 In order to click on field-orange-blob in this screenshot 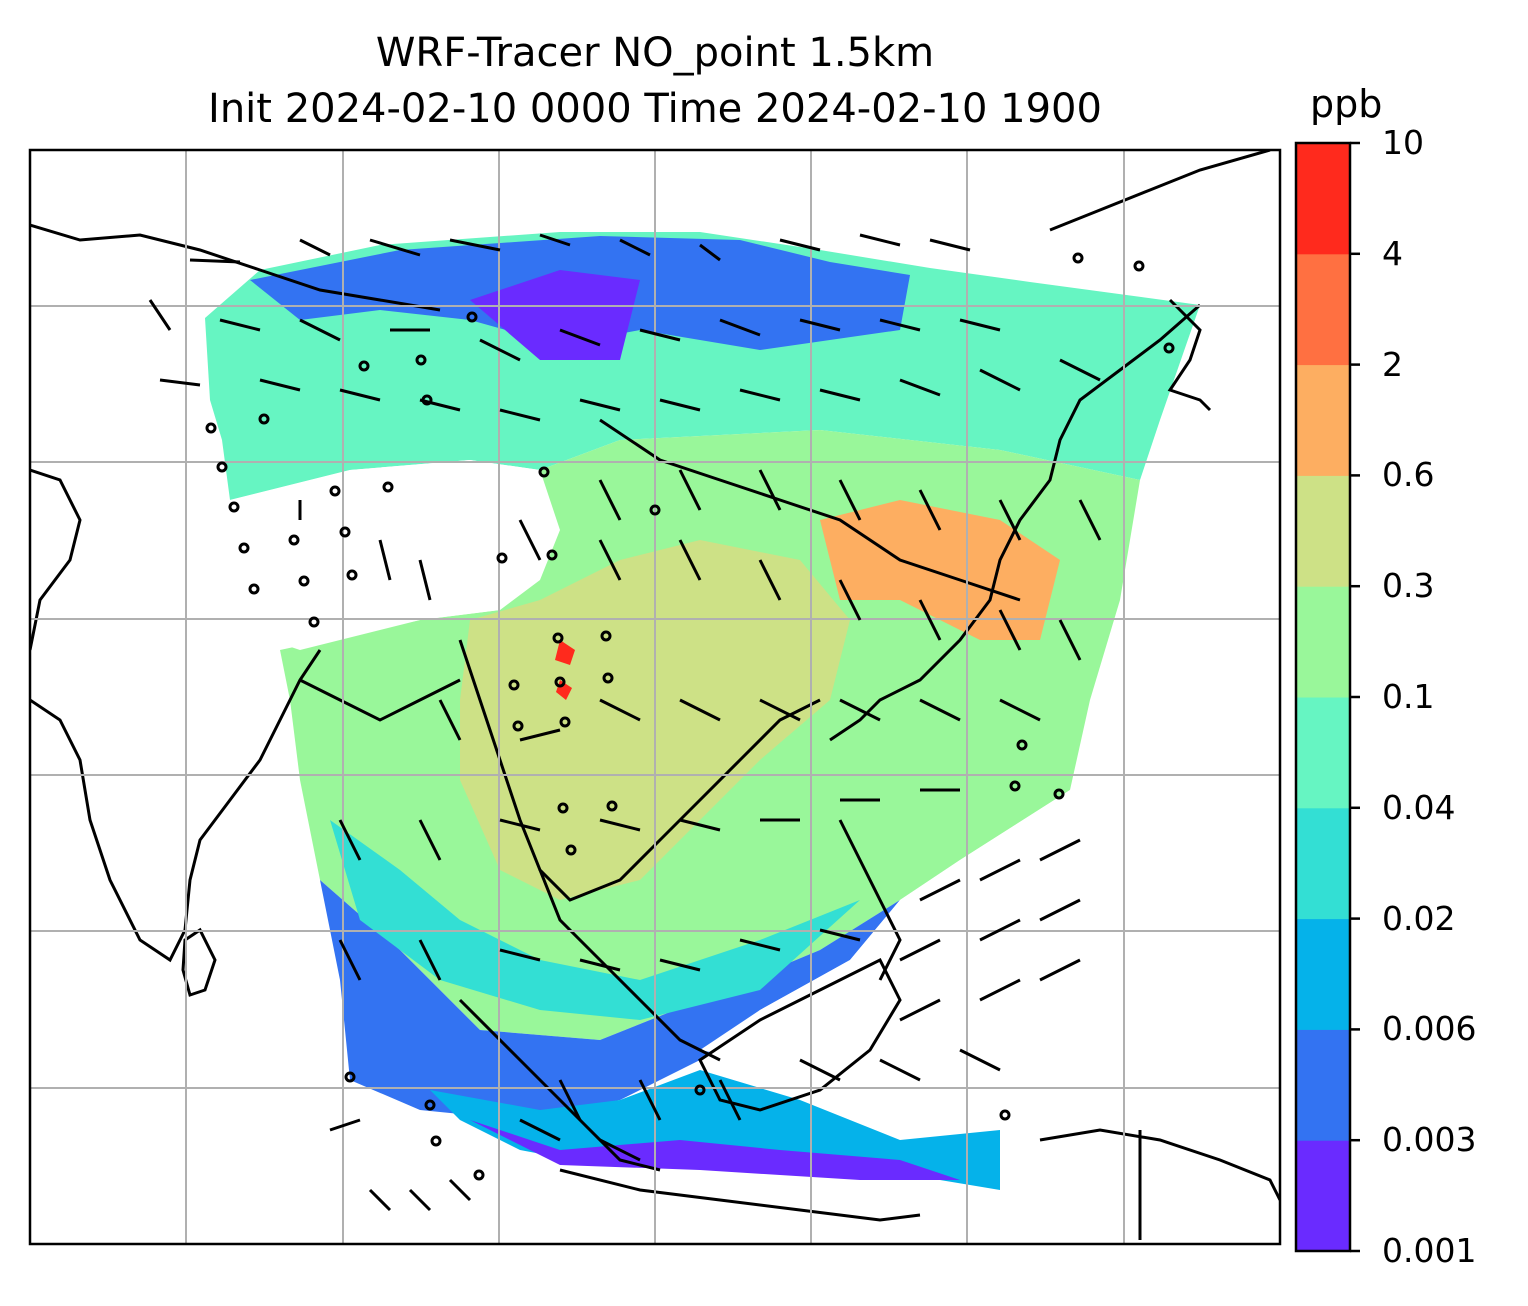, I will do `click(940, 570)`.